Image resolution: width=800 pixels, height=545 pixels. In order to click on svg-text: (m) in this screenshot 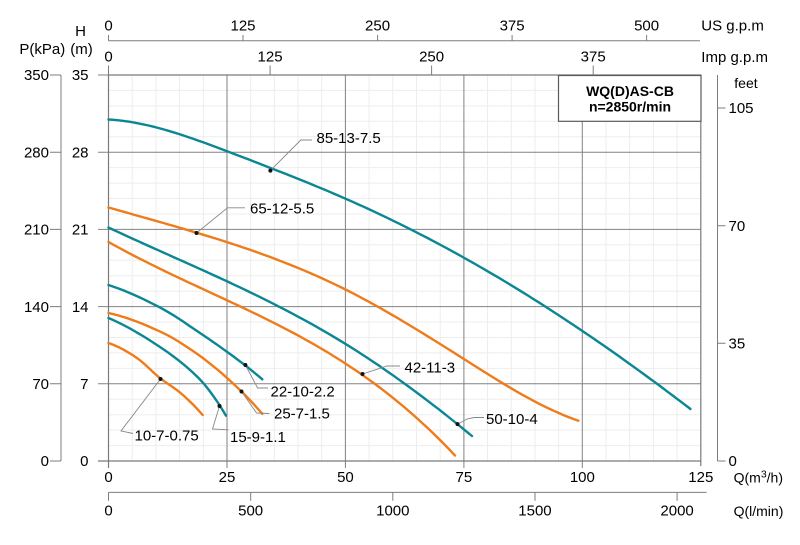, I will do `click(81, 49)`.